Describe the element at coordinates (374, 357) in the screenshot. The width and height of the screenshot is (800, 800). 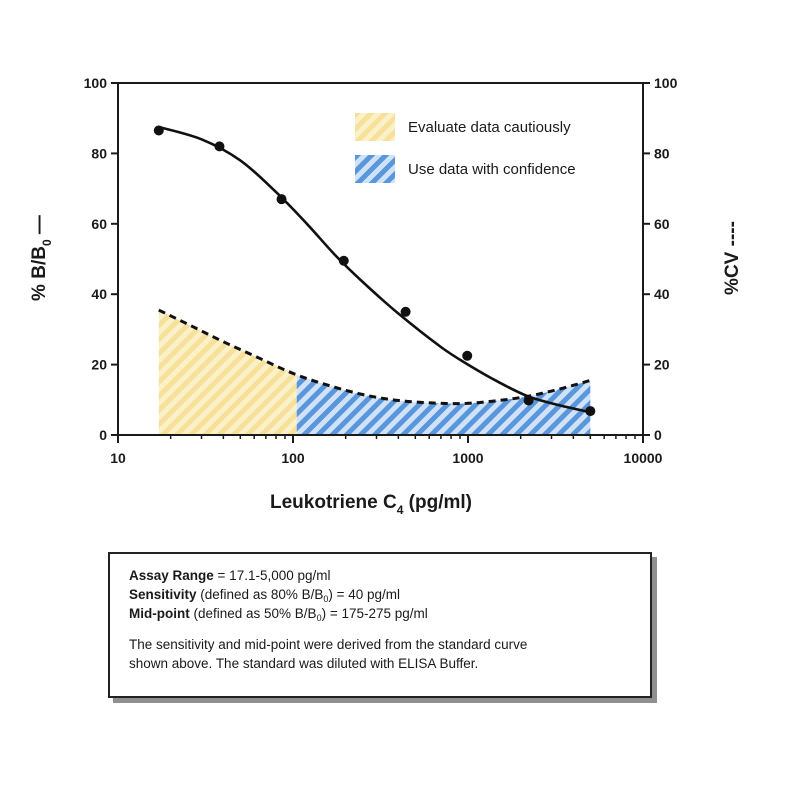
I see `cv-dashed-line` at that location.